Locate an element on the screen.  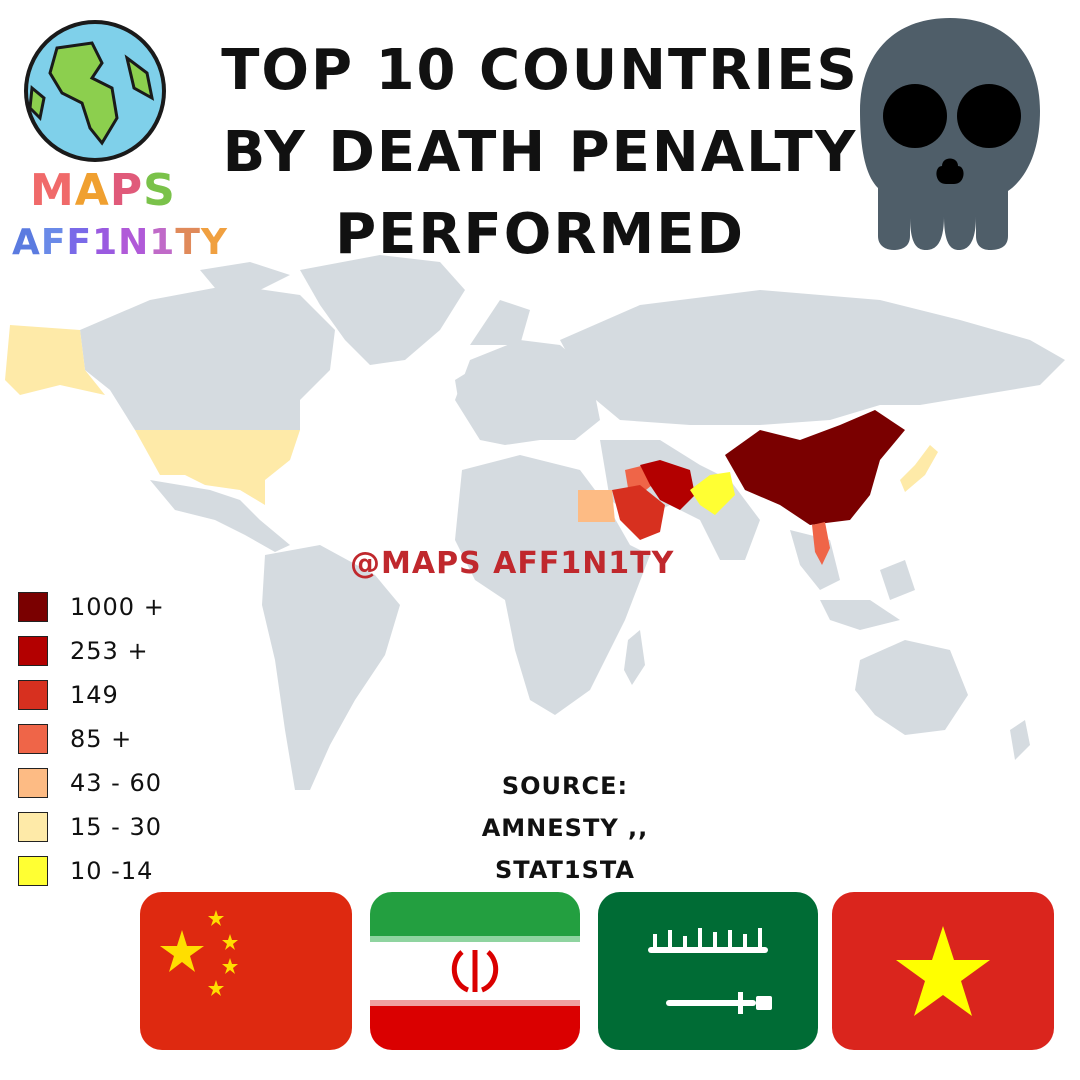
region-saudi-arabia is located at coordinates (638, 512).